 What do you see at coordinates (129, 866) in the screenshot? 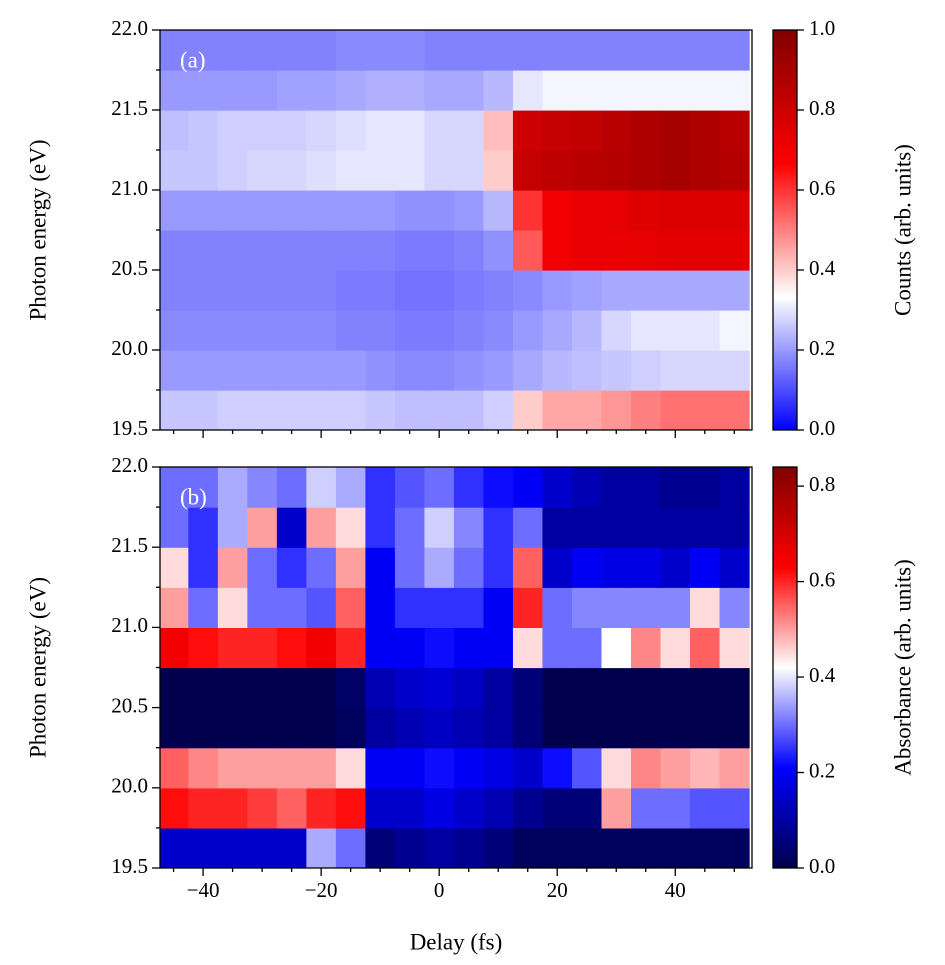
I see `y-tick-label: 19.5` at bounding box center [129, 866].